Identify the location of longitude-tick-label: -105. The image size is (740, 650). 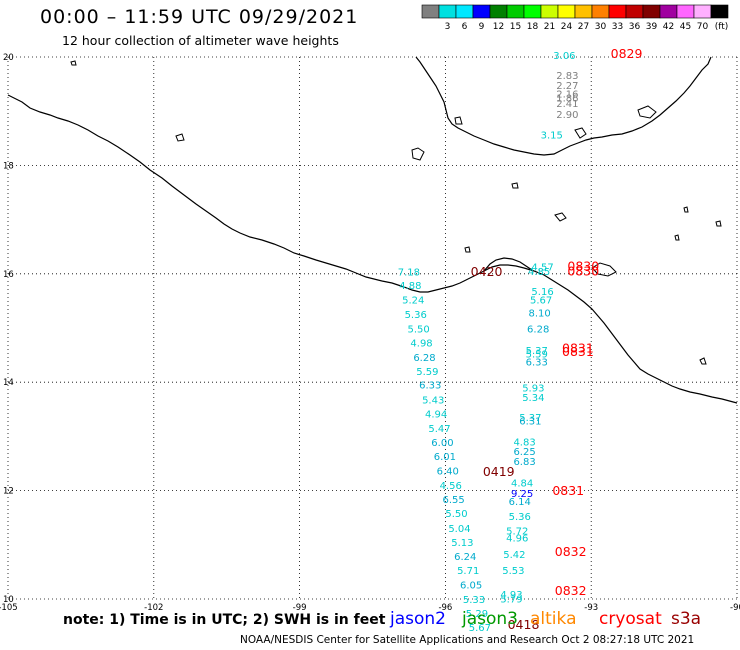
(9, 608).